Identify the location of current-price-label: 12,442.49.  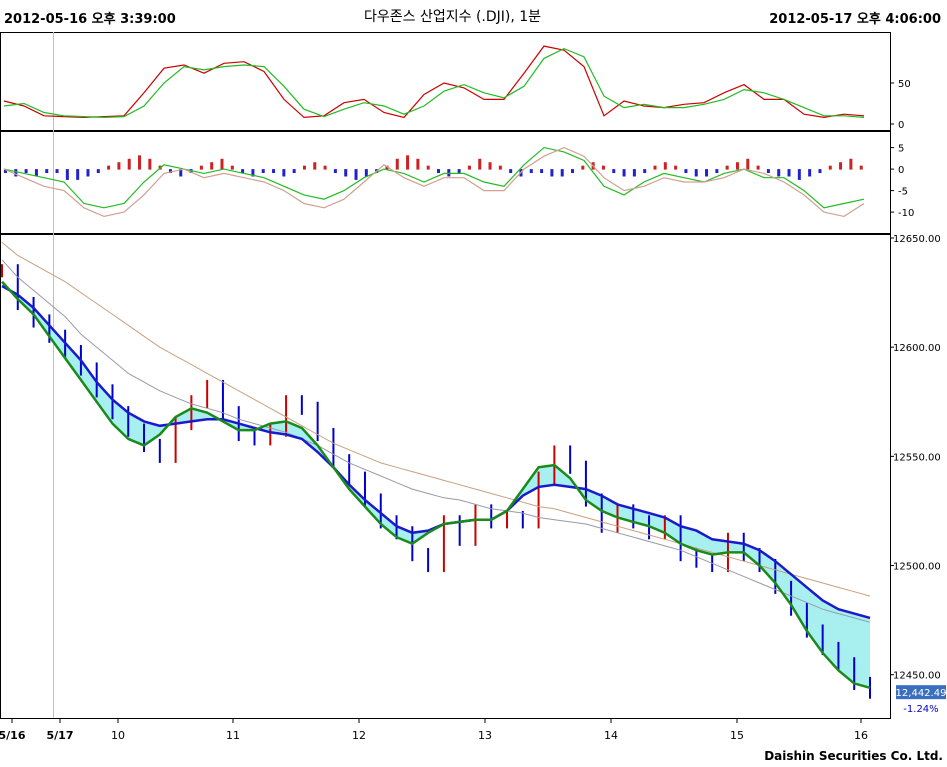
(921, 693).